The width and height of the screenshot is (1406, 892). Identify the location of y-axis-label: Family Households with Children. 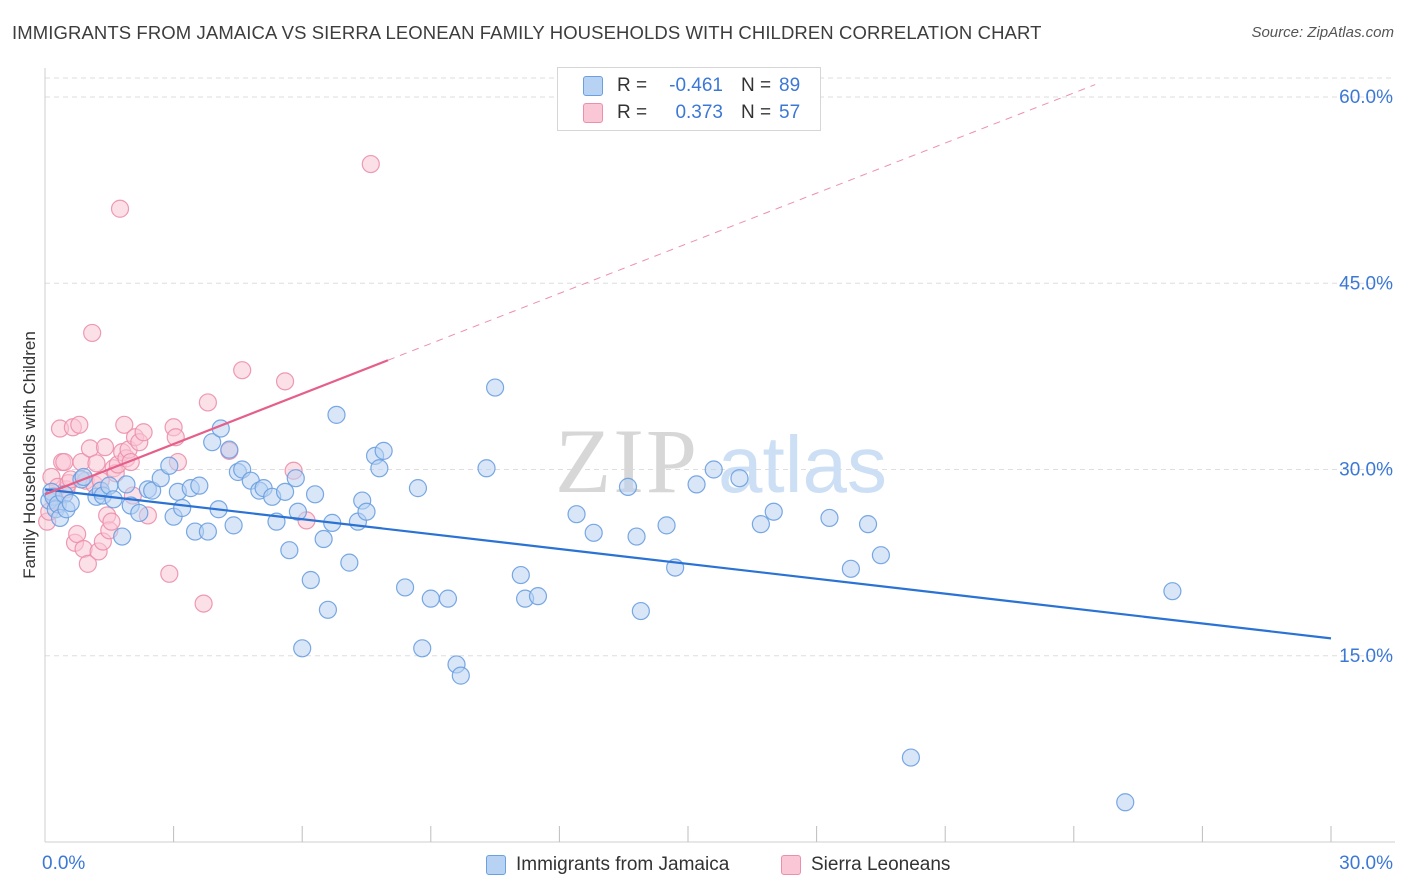
(29, 455).